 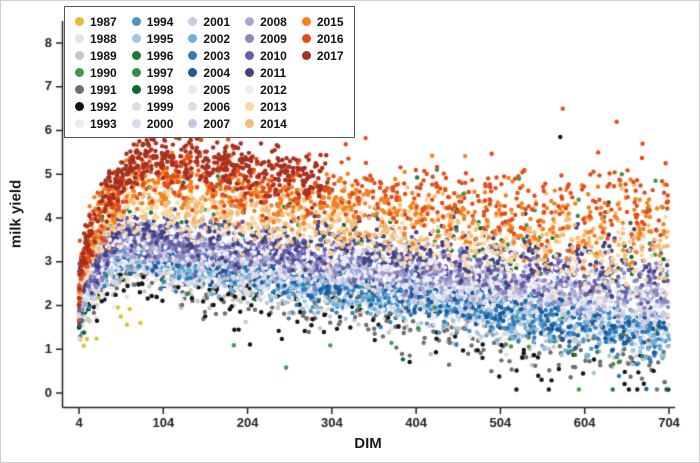 I want to click on legend-item-2010: 2010, so click(x=266, y=56).